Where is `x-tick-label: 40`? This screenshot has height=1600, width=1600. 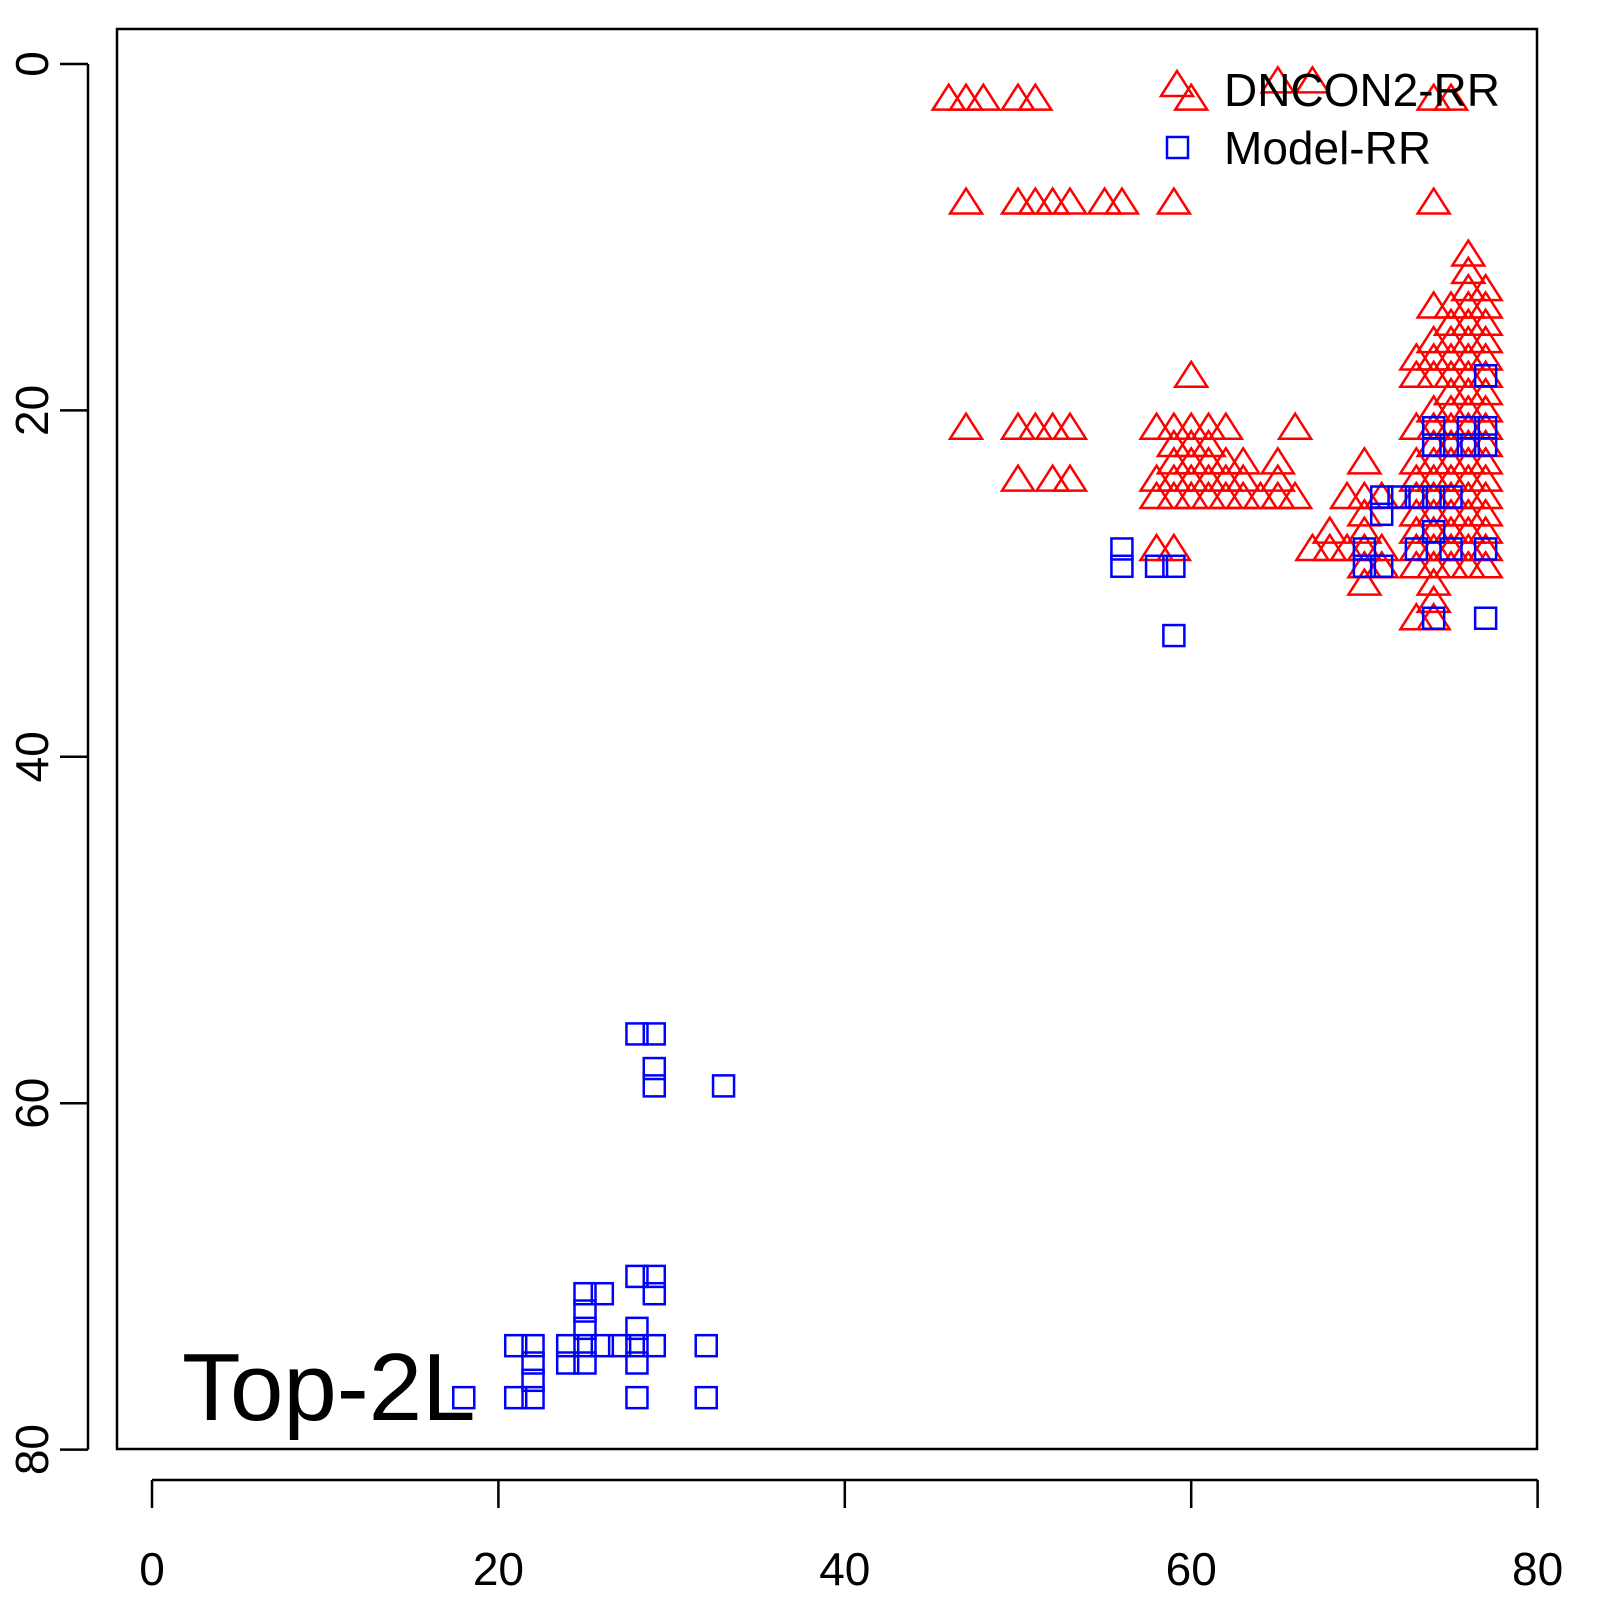 x-tick-label: 40 is located at coordinates (844, 1569).